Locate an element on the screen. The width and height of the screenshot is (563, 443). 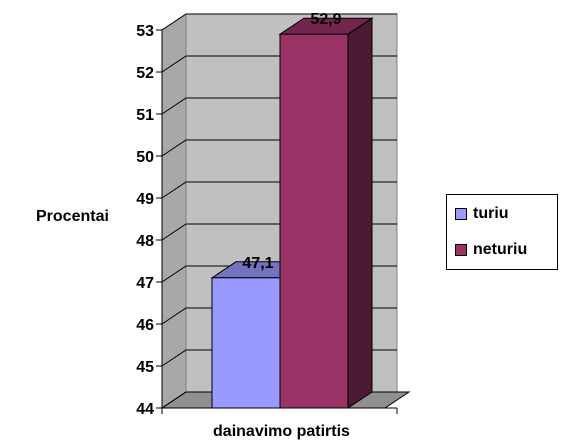
y-tick-label: 50 is located at coordinates (145, 157).